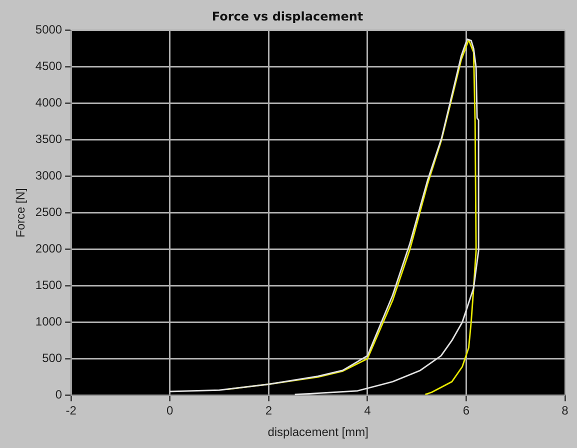  Describe the element at coordinates (48, 139) in the screenshot. I see `y-tick-label: 3500` at that location.